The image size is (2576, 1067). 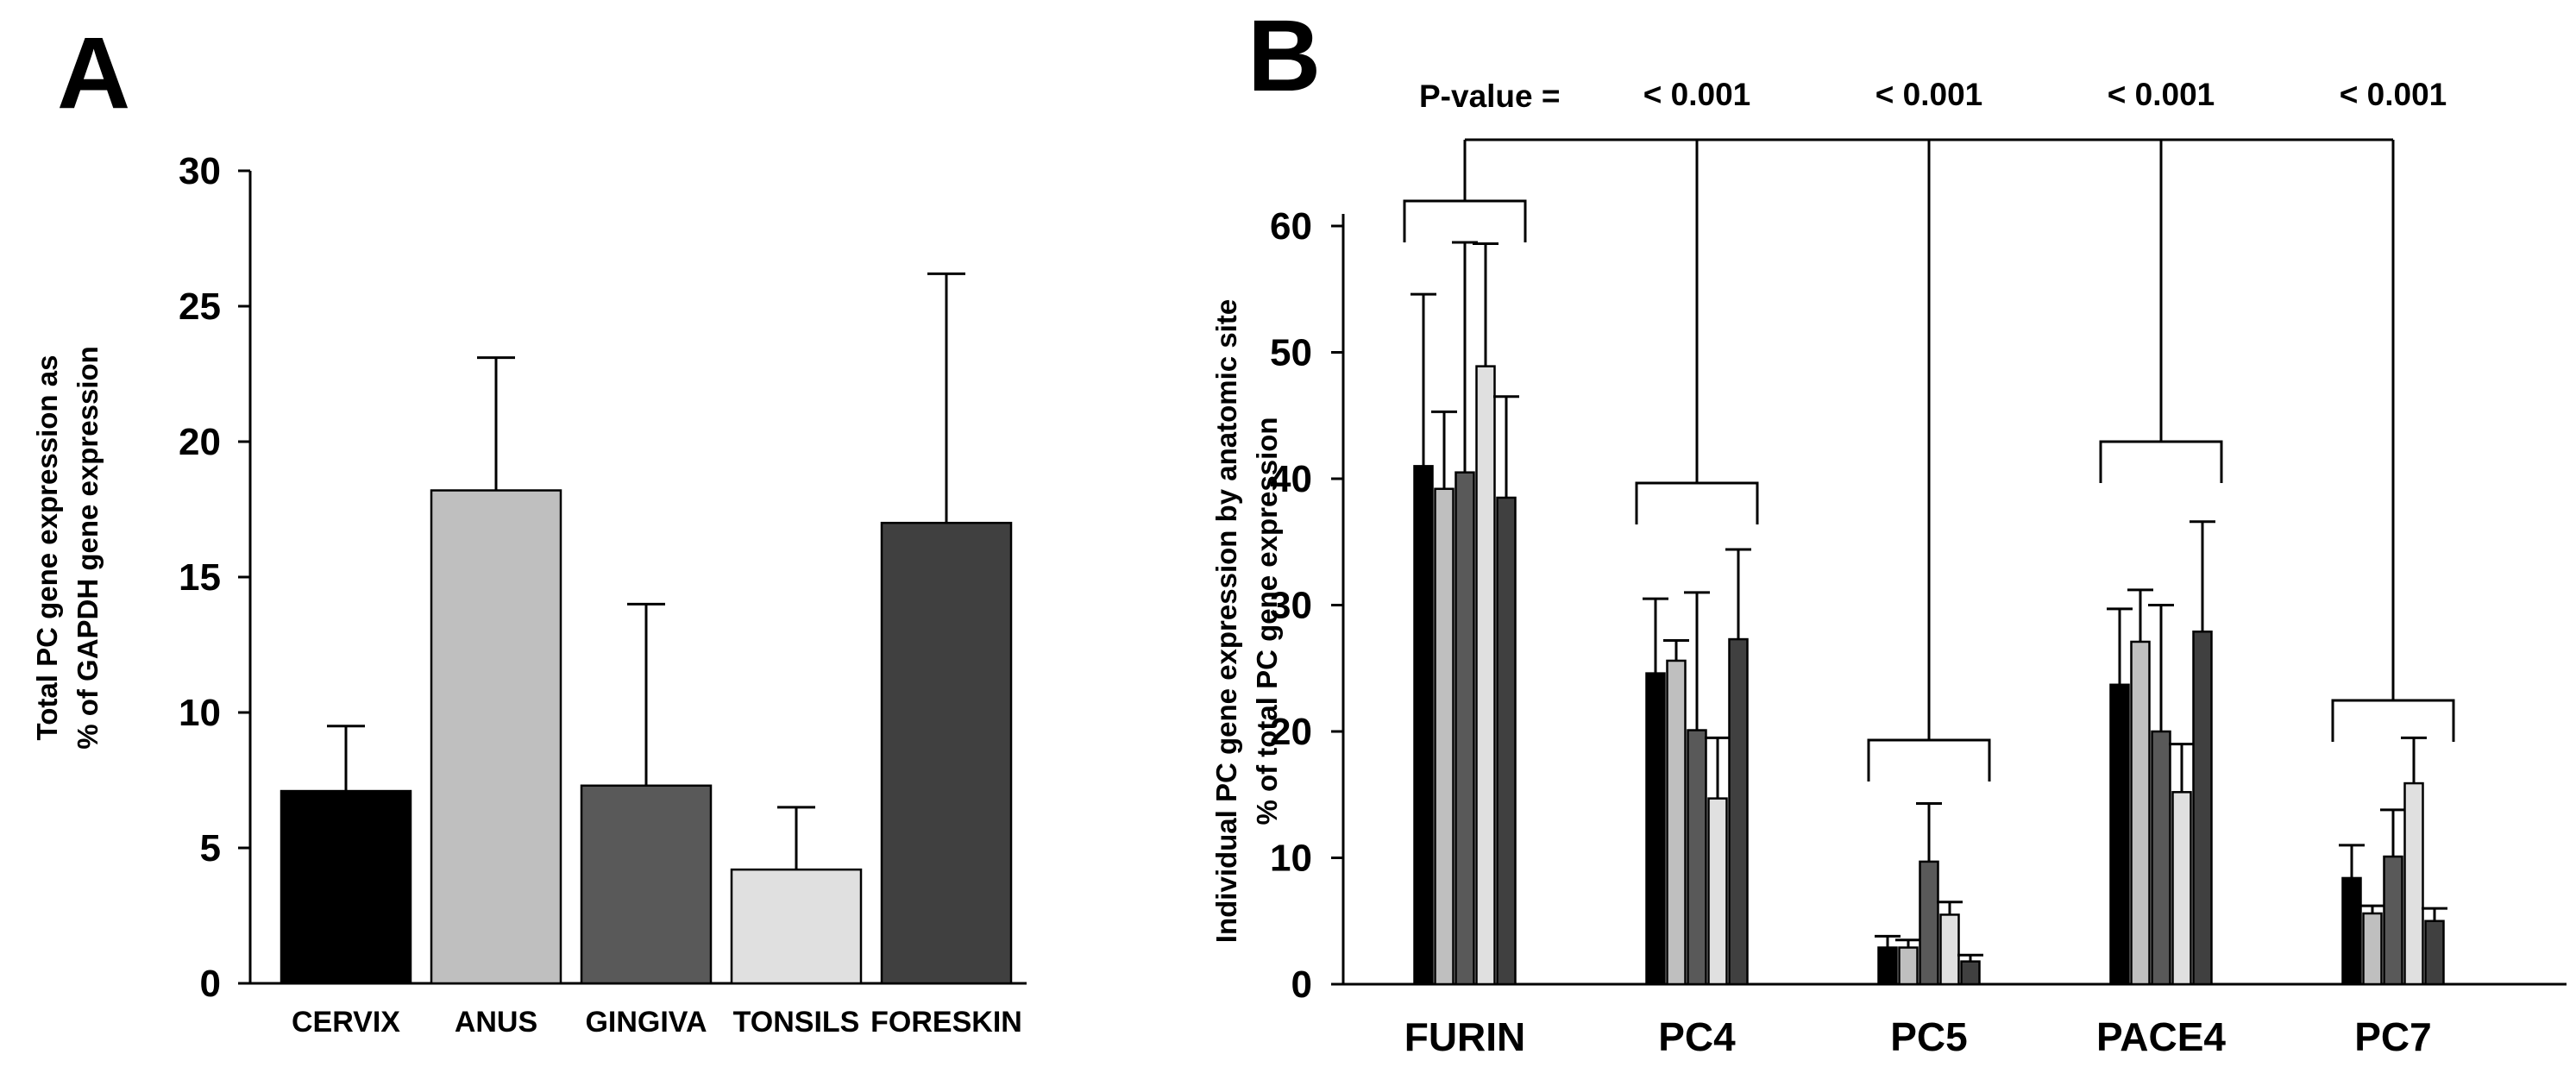 What do you see at coordinates (2372, 949) in the screenshot?
I see `panel-b-bar-pc7-anus` at bounding box center [2372, 949].